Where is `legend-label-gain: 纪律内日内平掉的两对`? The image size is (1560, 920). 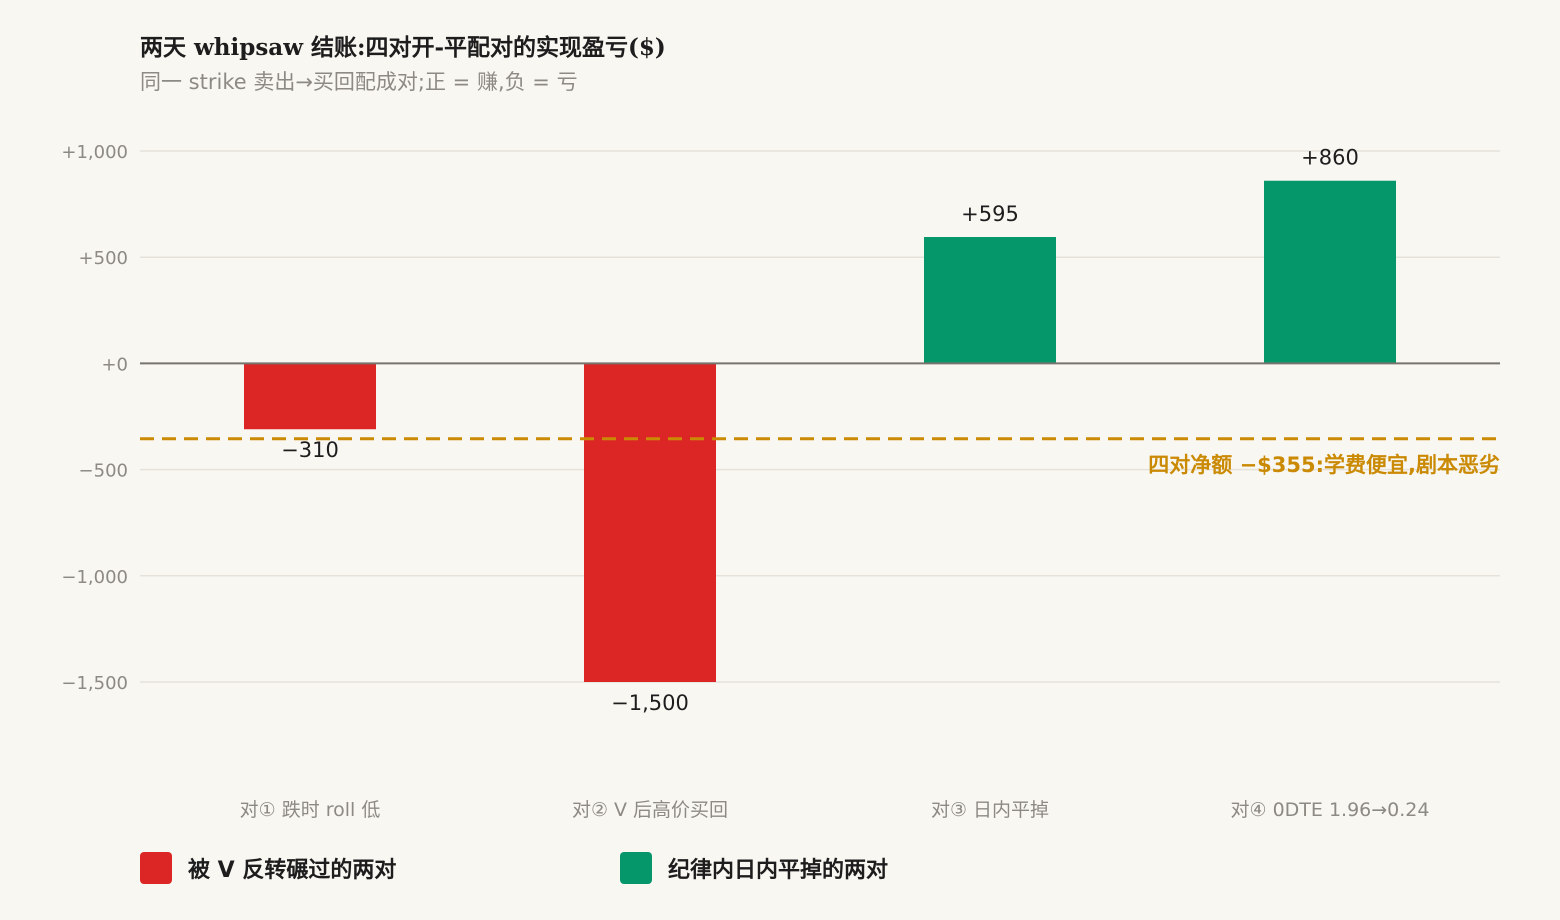
legend-label-gain: 纪律内日内平掉的两对 is located at coordinates (778, 870).